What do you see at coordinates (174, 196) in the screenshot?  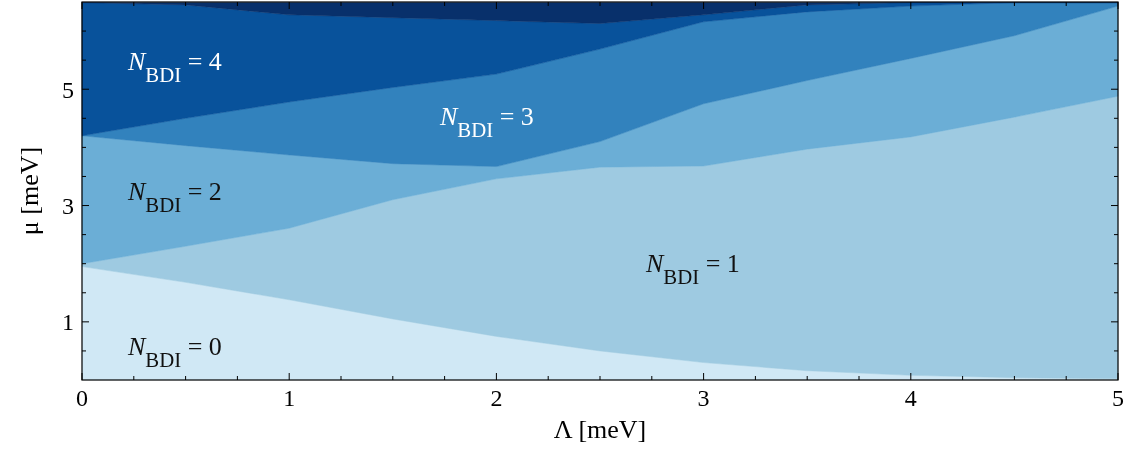 I see `annotation: N$_{BDI}$ = 2` at bounding box center [174, 196].